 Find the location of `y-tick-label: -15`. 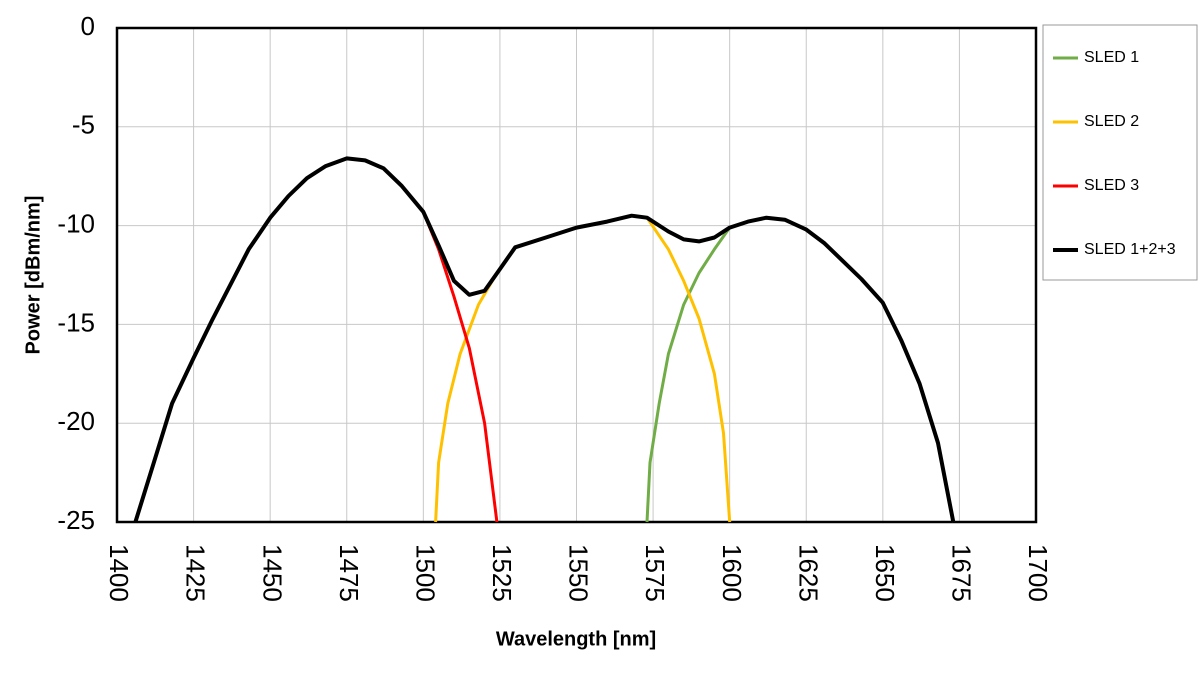

y-tick-label: -15 is located at coordinates (76, 322).